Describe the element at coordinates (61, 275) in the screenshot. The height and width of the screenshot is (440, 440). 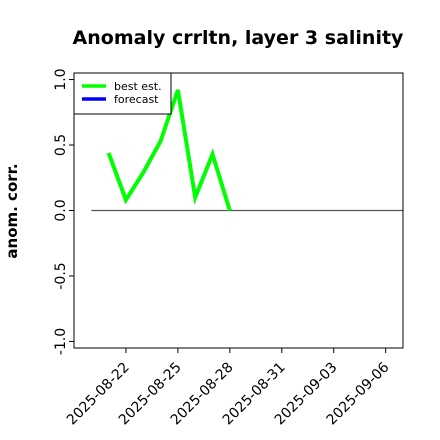
I see `y-tick-label: -0.5` at that location.